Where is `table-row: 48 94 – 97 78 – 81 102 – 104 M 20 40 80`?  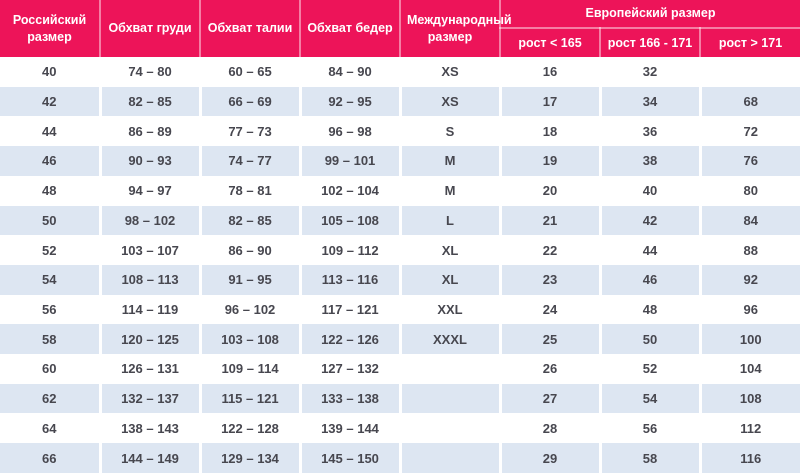 table-row: 48 94 – 97 78 – 81 102 – 104 M 20 40 80 is located at coordinates (400, 190).